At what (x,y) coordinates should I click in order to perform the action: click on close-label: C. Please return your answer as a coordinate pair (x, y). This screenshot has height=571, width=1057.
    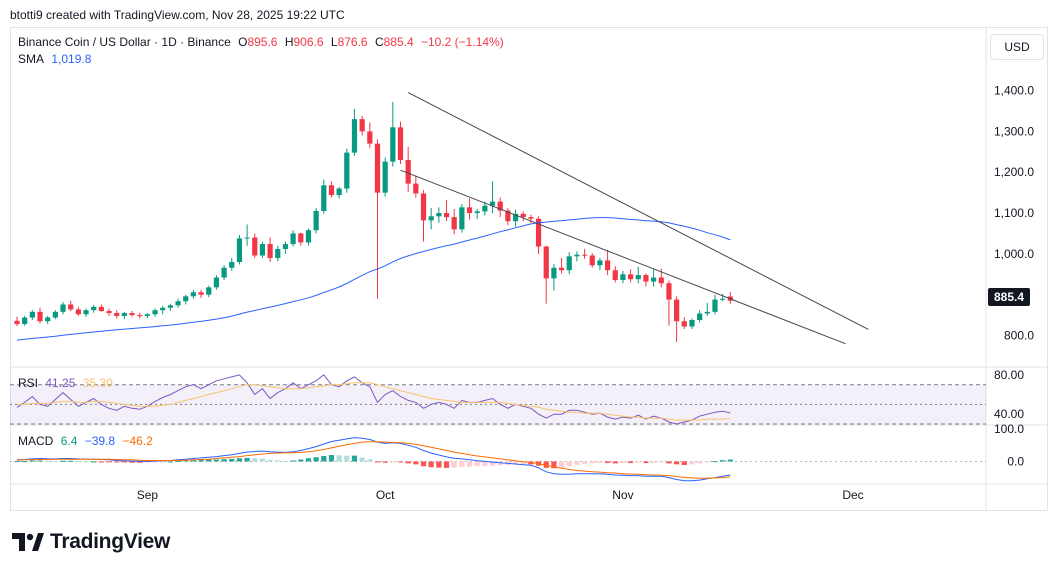
    Looking at the image, I should click on (379, 42).